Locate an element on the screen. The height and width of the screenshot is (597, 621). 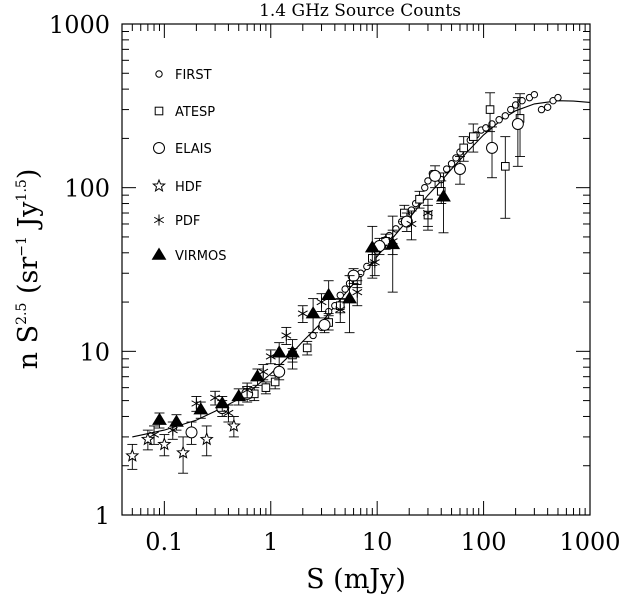
y-tick-labels: 1 10 100 1000 is located at coordinates (79, 270).